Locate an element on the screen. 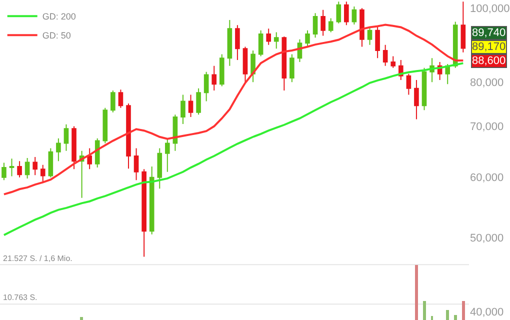 This screenshot has width=510, height=320. y-tick-label: 60,000 is located at coordinates (487, 178).